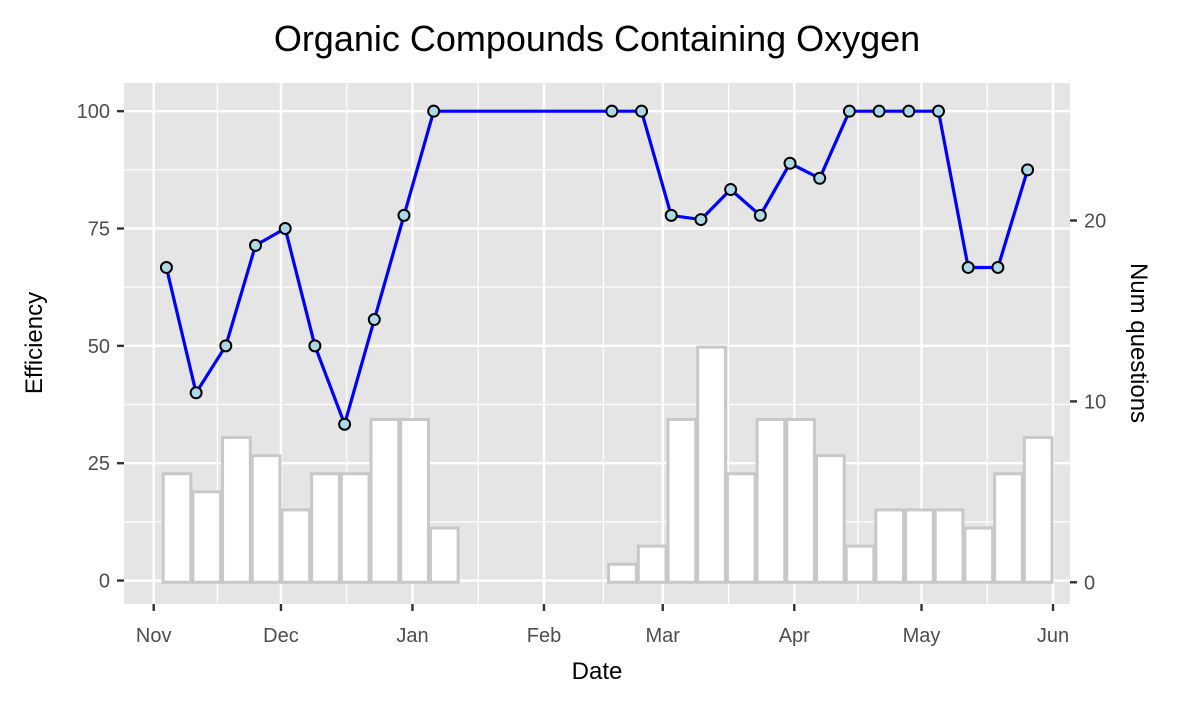 This screenshot has height=708, width=1181. What do you see at coordinates (99, 230) in the screenshot?
I see `y-tick-label: 75` at bounding box center [99, 230].